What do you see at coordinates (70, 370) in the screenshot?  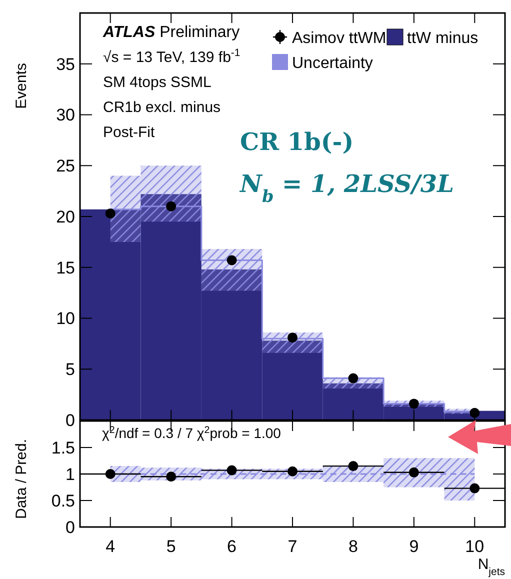 I see `y-tick-label: 5` at bounding box center [70, 370].